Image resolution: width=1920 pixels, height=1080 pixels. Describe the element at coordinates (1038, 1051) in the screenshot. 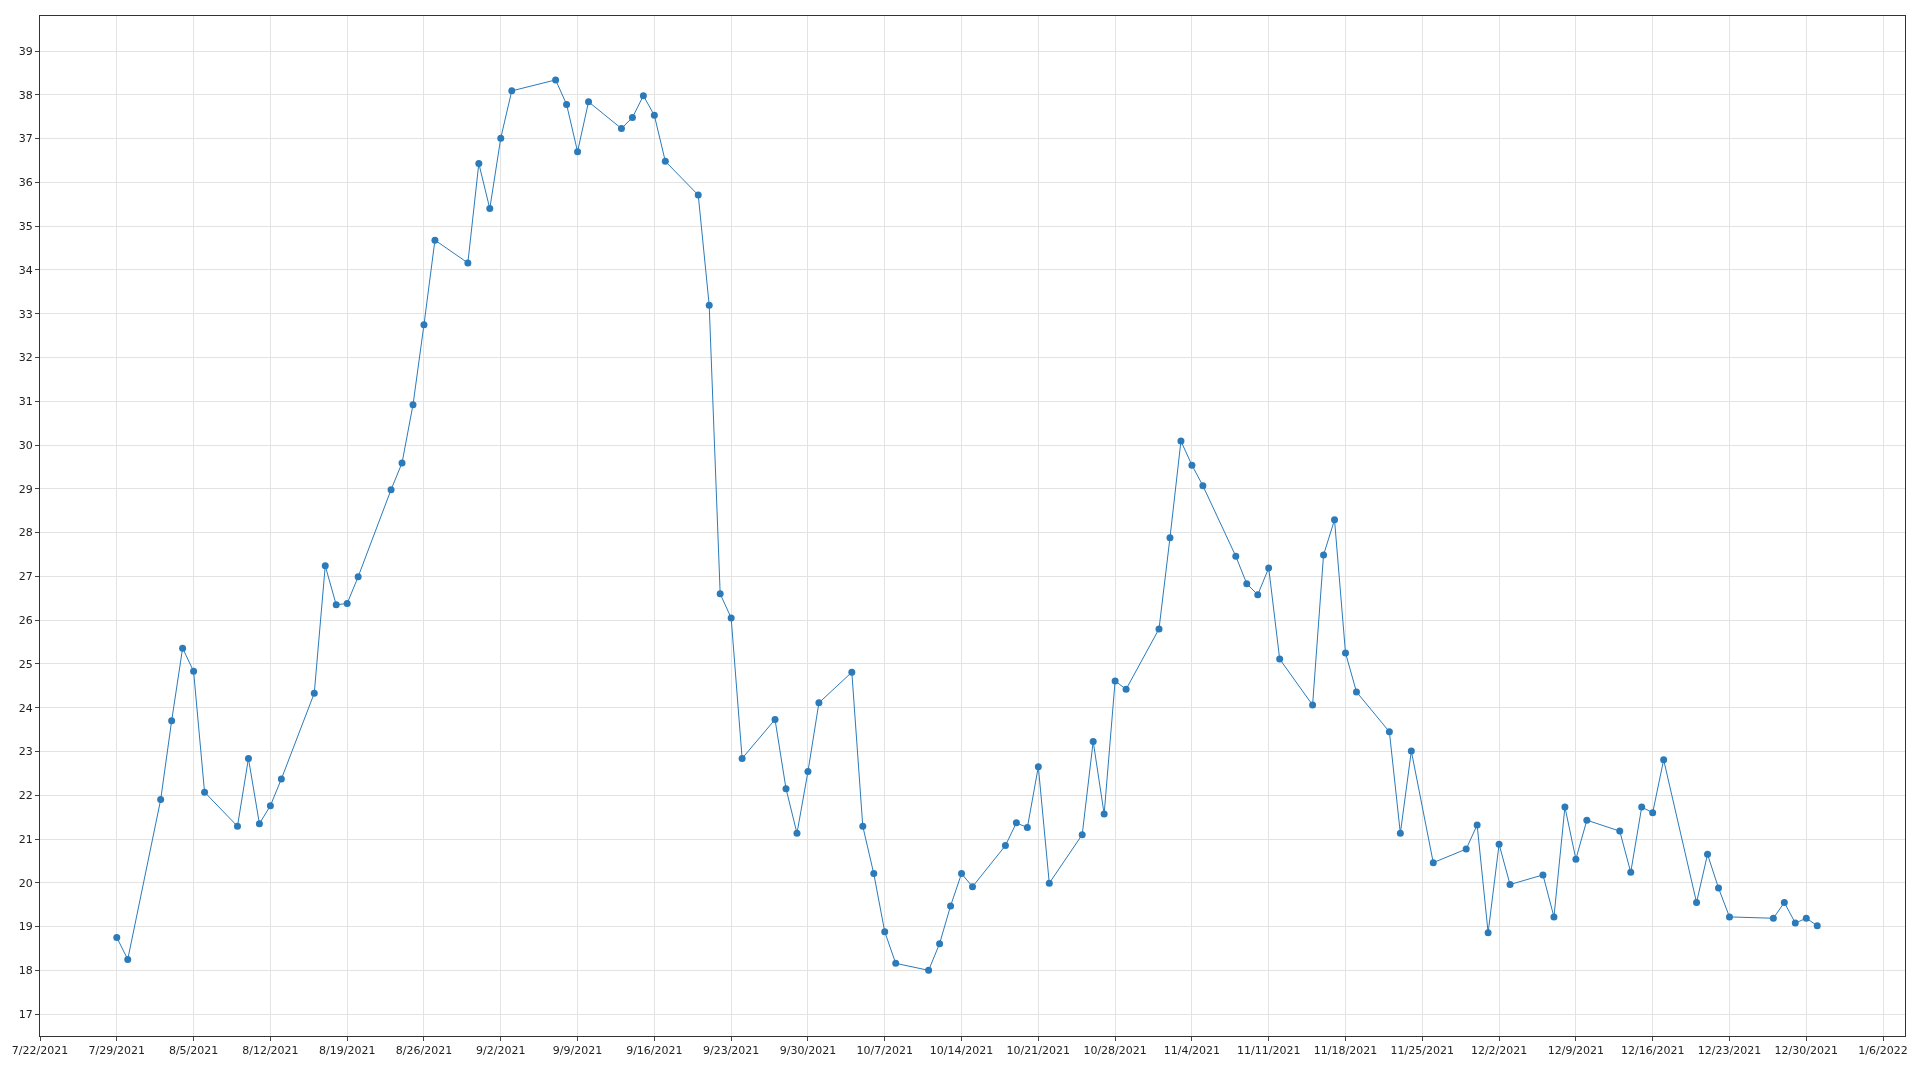

I see `x-tick-label: 10/21/2021` at that location.